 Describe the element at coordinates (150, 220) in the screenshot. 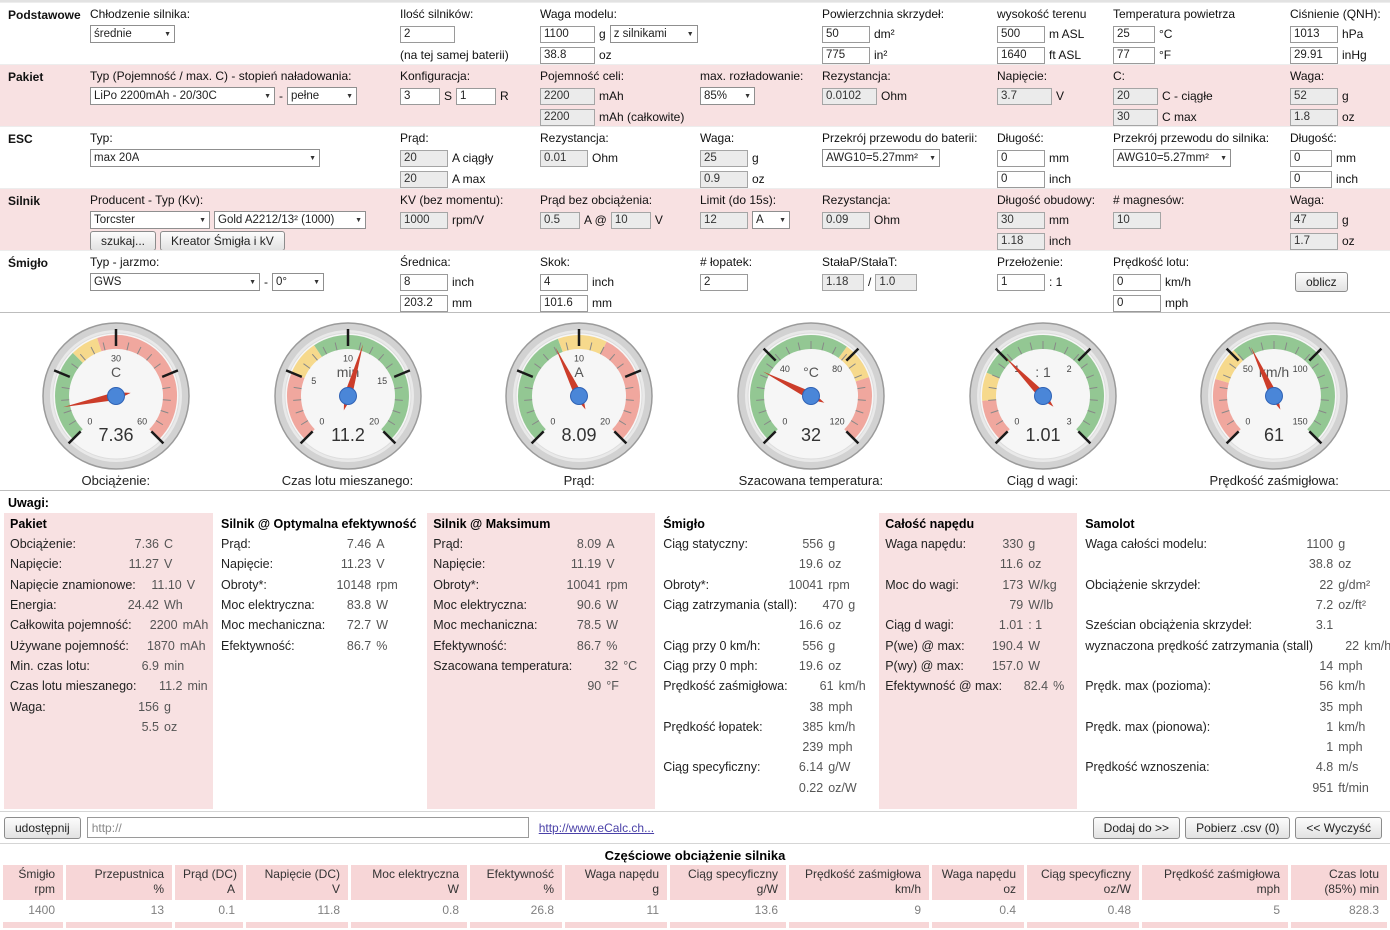

I see `select-producent-typ-kv: Torcster ▼` at that location.